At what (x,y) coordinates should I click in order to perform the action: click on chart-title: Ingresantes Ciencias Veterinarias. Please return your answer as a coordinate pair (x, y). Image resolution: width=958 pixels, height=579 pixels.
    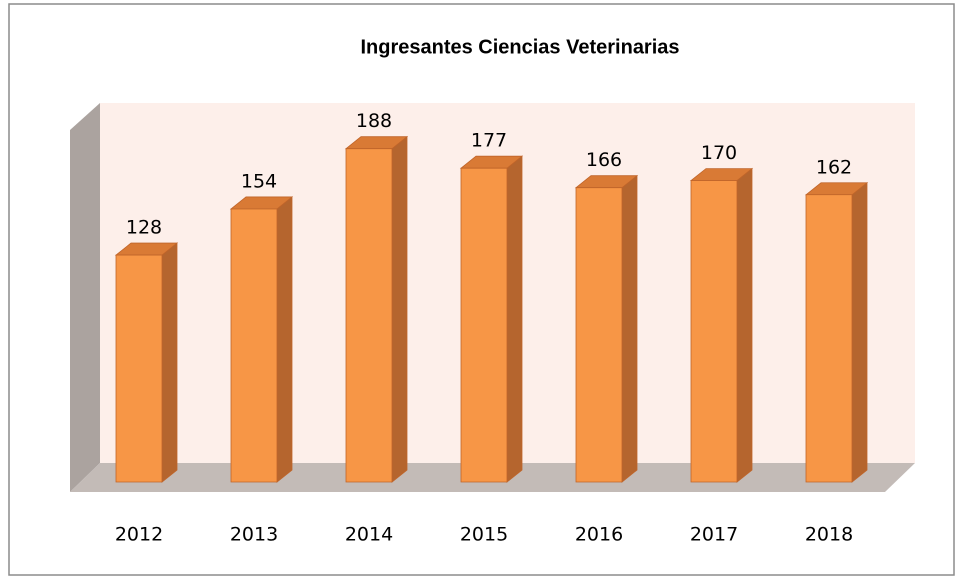
    Looking at the image, I should click on (519, 47).